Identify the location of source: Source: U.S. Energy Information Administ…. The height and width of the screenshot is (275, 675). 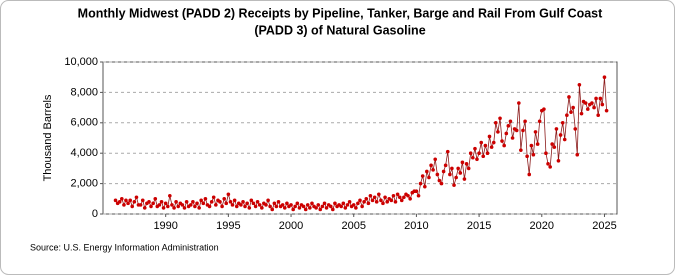
(124, 247).